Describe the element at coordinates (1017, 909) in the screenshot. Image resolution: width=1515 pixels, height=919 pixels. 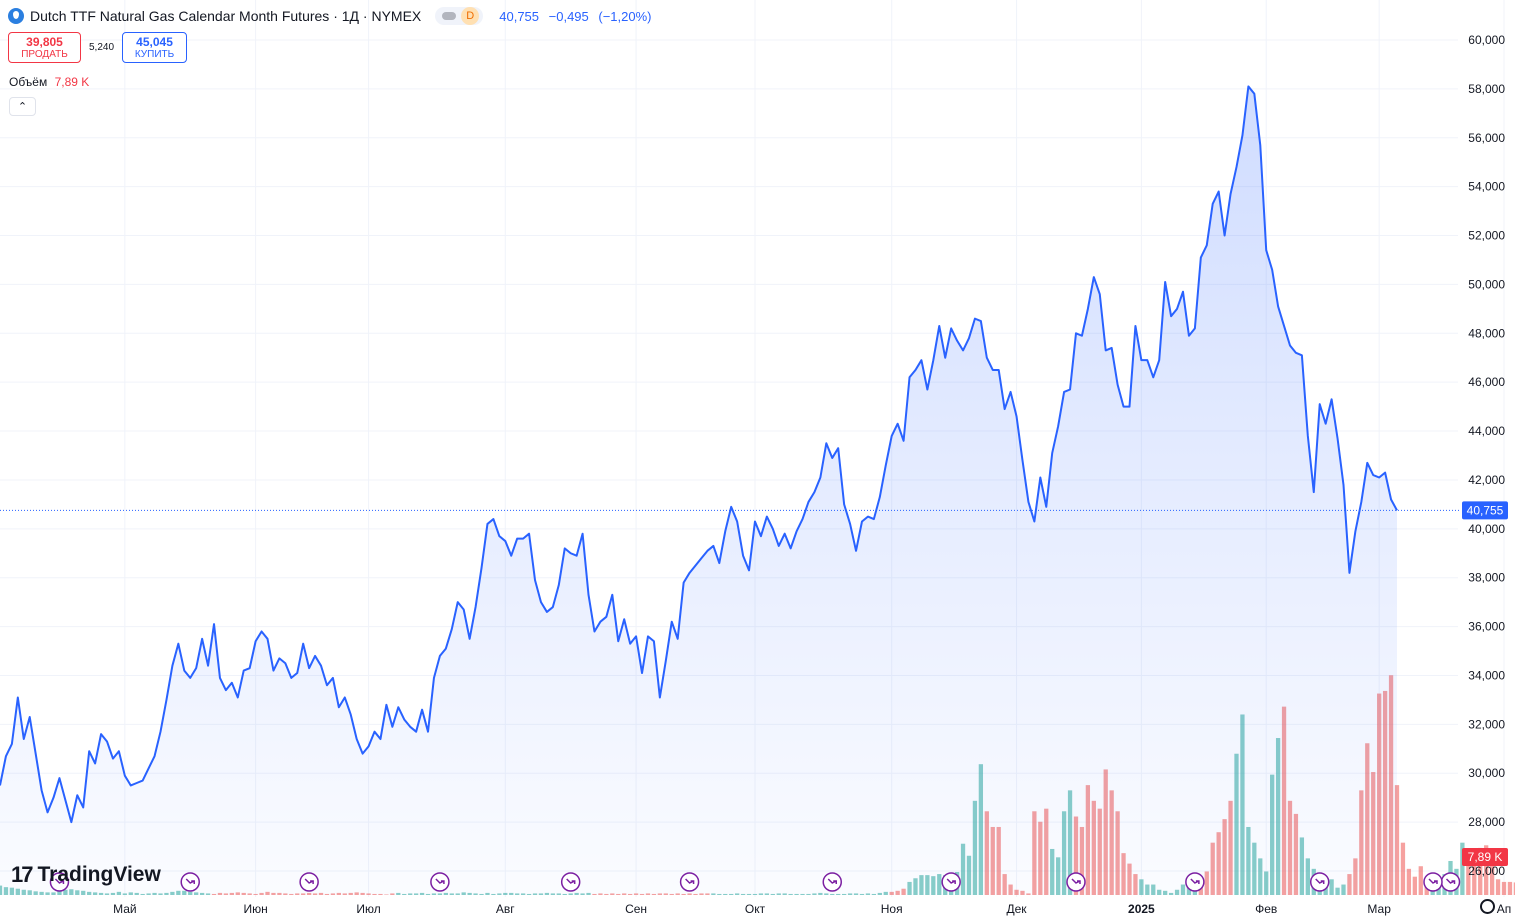
I see `x-tick-label: Дек` at that location.